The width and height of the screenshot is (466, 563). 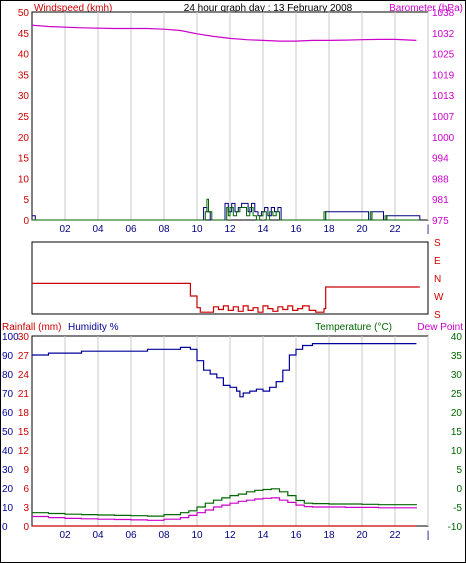 I want to click on temperature-tick-label: 35, so click(x=457, y=356).